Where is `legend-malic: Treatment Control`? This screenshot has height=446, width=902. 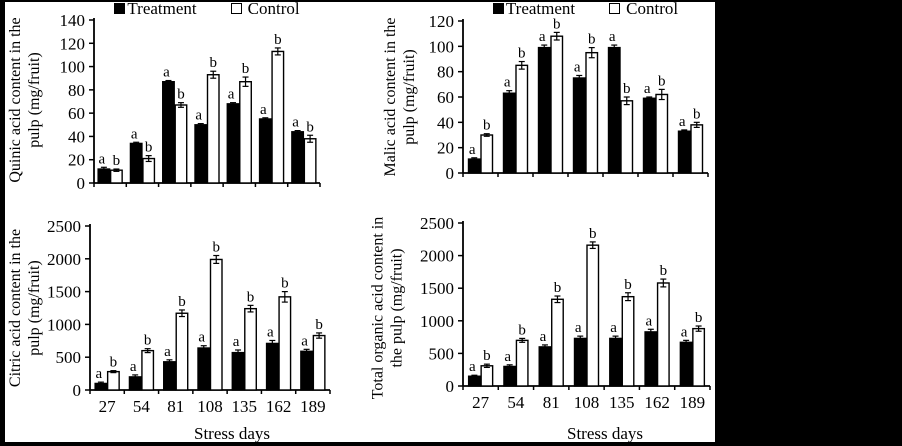
legend-malic: Treatment Control is located at coordinates (585, 9).